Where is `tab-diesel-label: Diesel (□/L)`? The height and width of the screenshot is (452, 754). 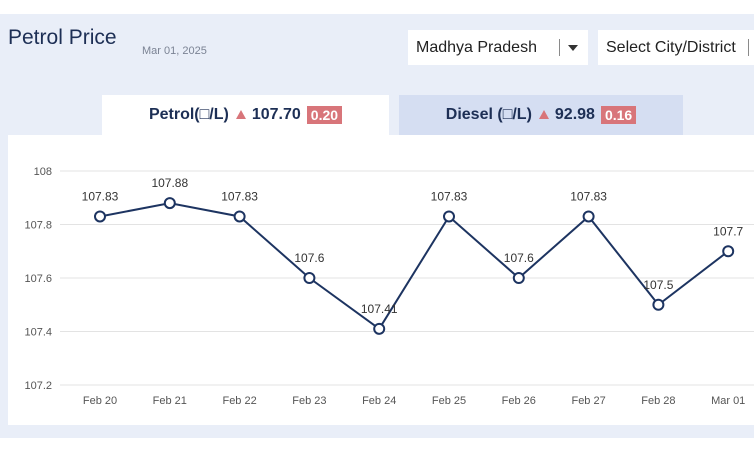 tab-diesel-label: Diesel (□/L) is located at coordinates (488, 114).